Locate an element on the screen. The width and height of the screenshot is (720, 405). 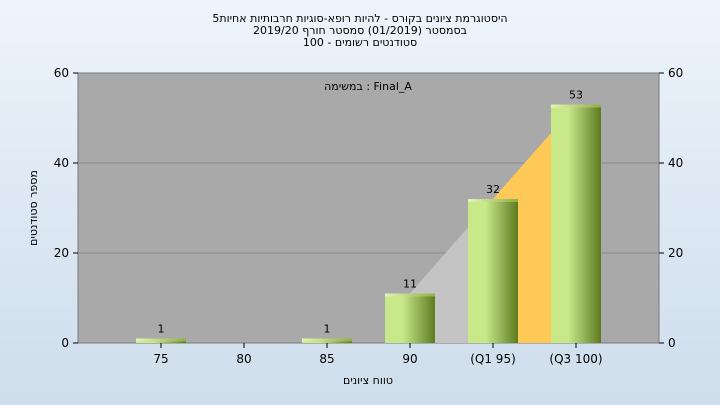
y-axis-title: מספר סטודנטים is located at coordinates (33, 208).